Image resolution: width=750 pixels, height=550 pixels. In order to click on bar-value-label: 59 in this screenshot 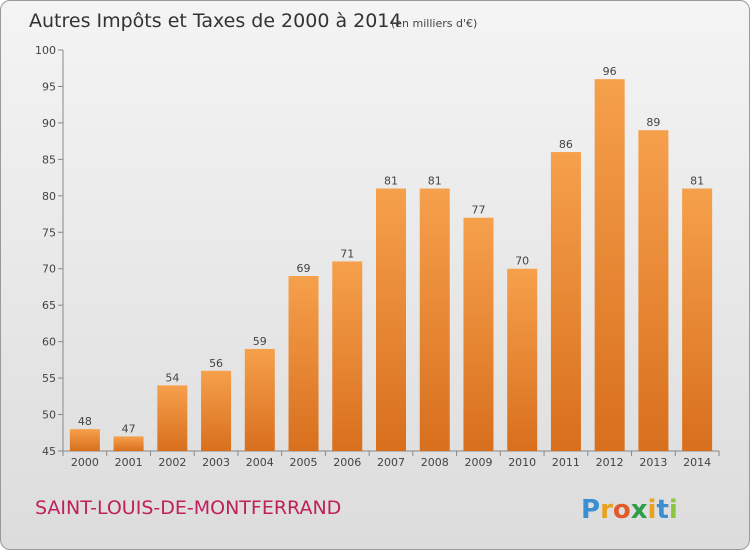, I will do `click(260, 341)`.